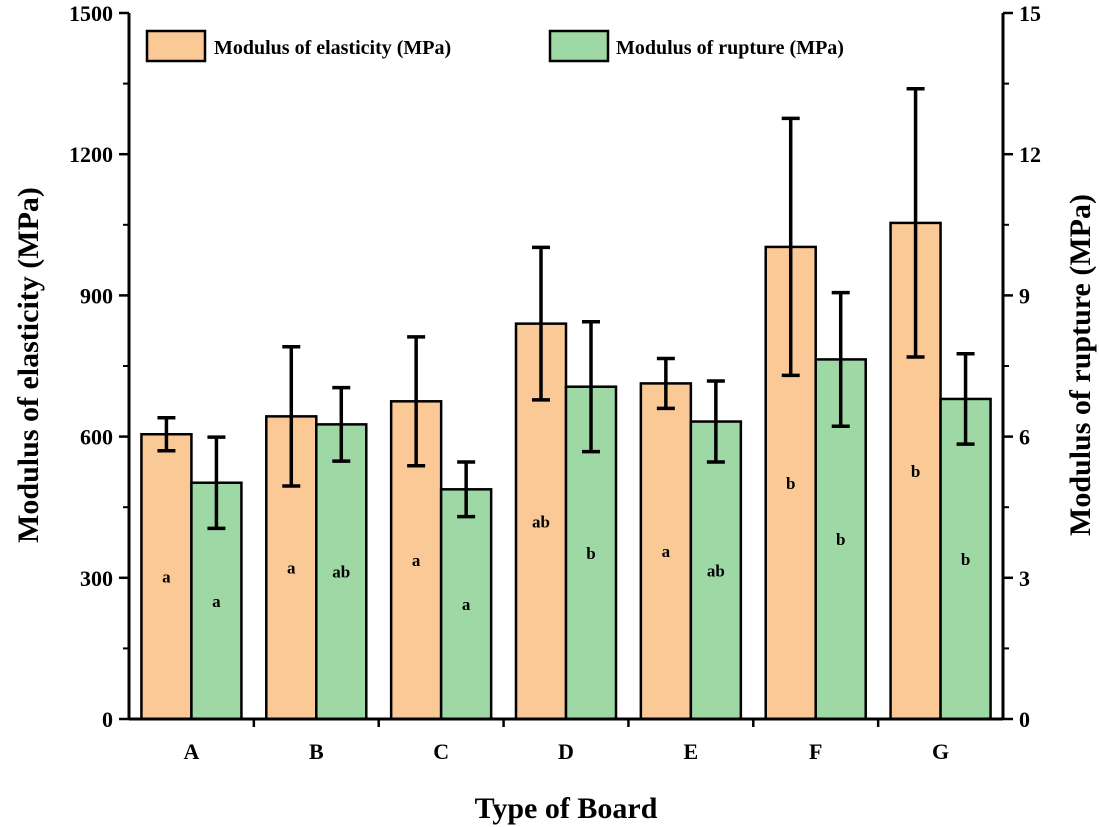  I want to click on x-tick-label-e: E, so click(691, 751).